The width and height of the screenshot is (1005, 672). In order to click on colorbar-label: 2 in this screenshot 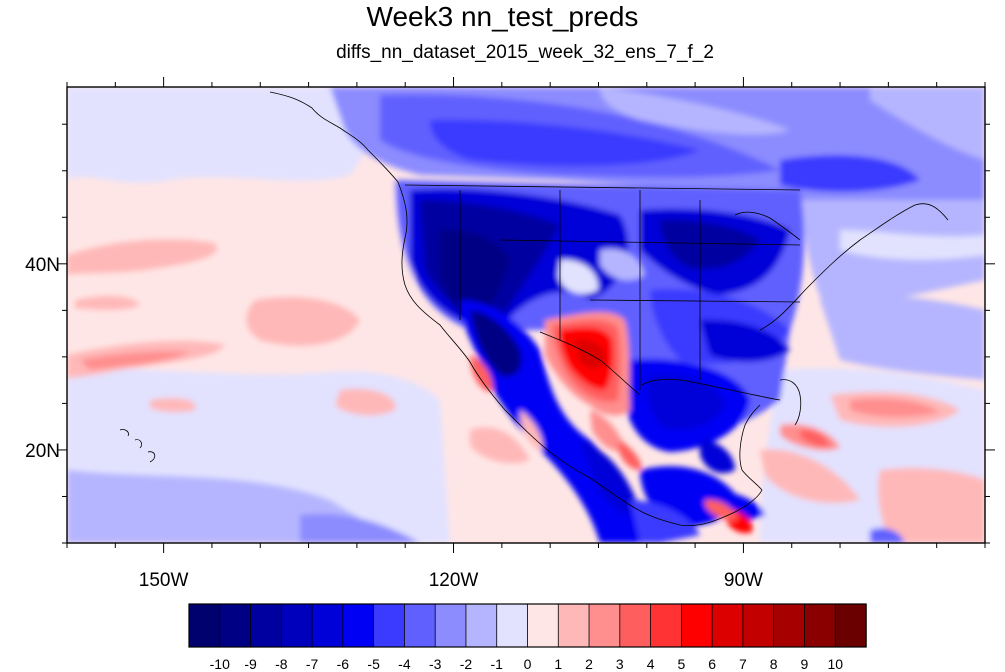, I will do `click(589, 664)`.